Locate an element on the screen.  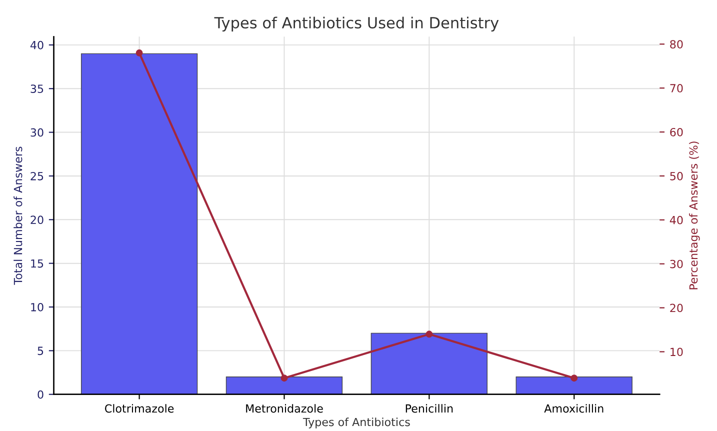
y2-tick-label: 70 is located at coordinates (676, 88).